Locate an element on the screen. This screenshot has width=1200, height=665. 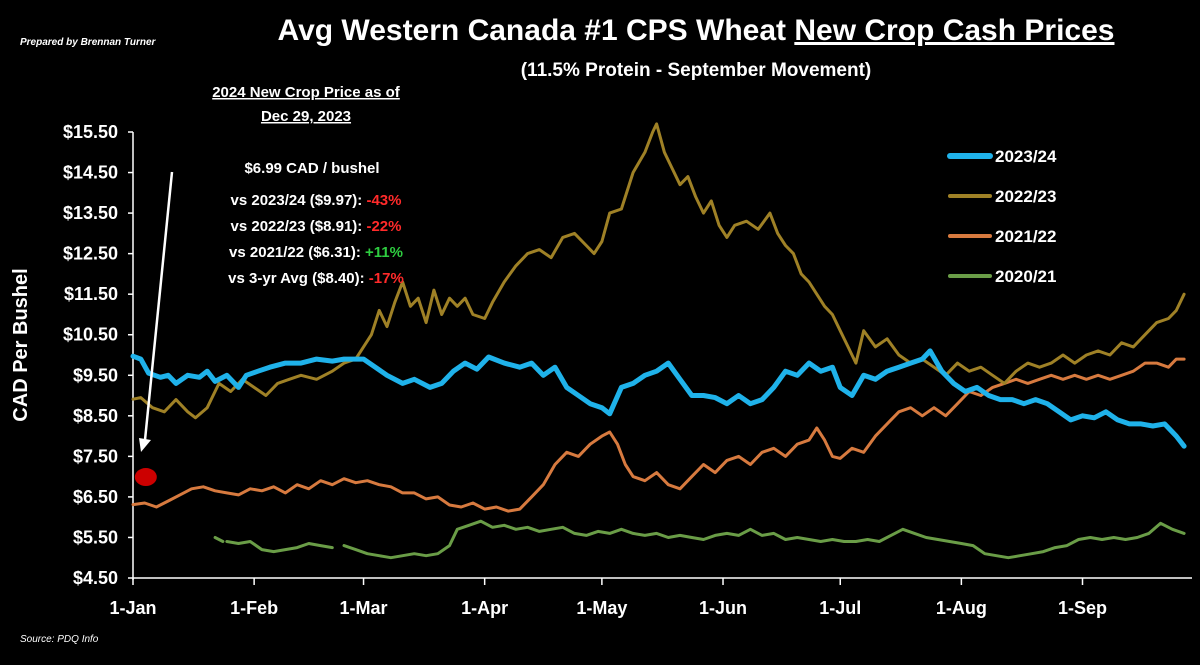
x-tick-label: 1-Jan is located at coordinates (132, 608).